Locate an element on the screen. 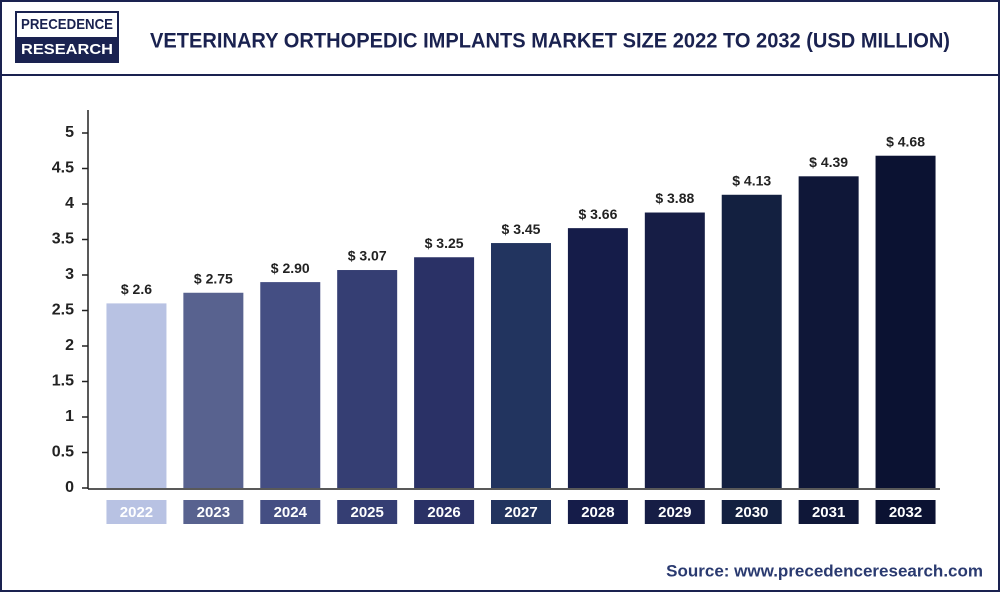 The width and height of the screenshot is (1000, 592). value-label: $ 3.07 is located at coordinates (367, 256).